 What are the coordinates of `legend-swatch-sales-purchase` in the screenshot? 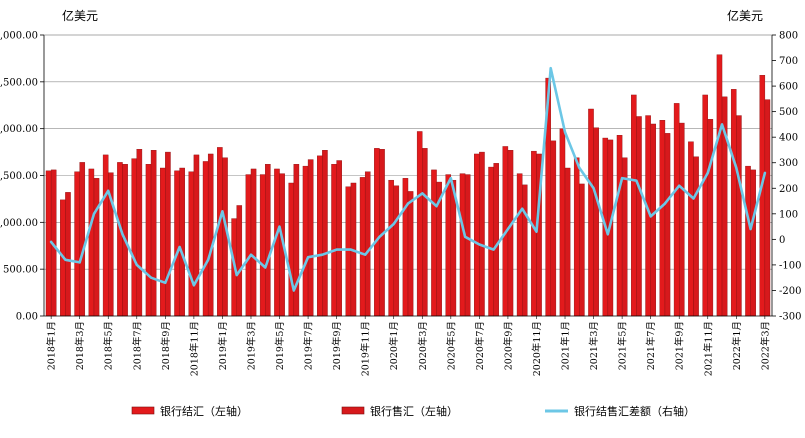 It's located at (353, 410).